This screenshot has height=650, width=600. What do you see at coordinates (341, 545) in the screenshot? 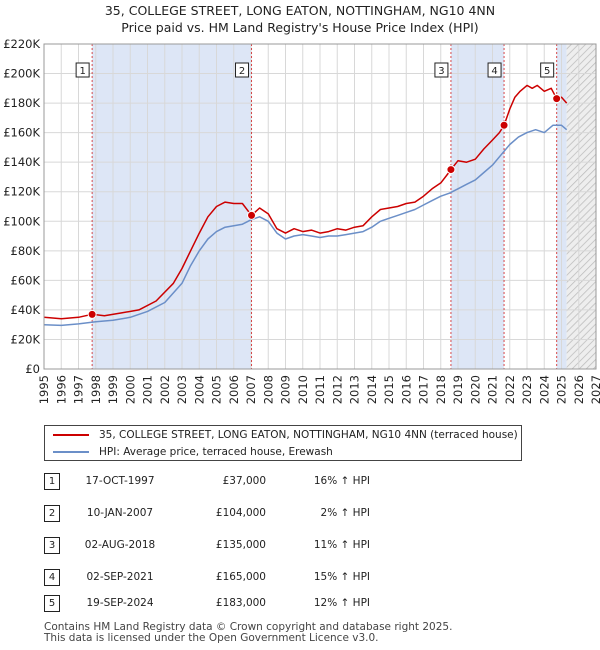
I see `sale-hpi: 11% ↑ HPI` at bounding box center [341, 545].